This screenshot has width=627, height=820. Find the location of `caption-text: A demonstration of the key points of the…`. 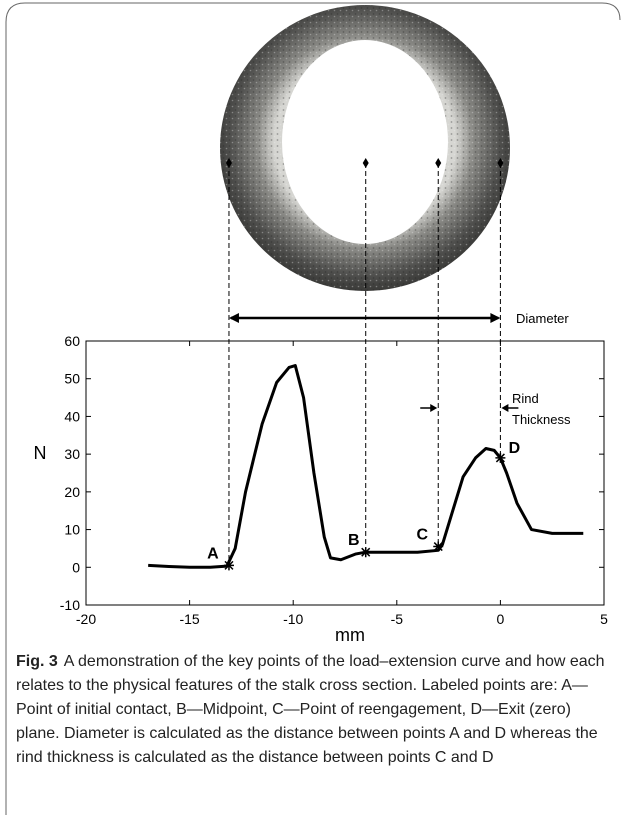

caption-text: A demonstration of the key points of the… is located at coordinates (310, 709).